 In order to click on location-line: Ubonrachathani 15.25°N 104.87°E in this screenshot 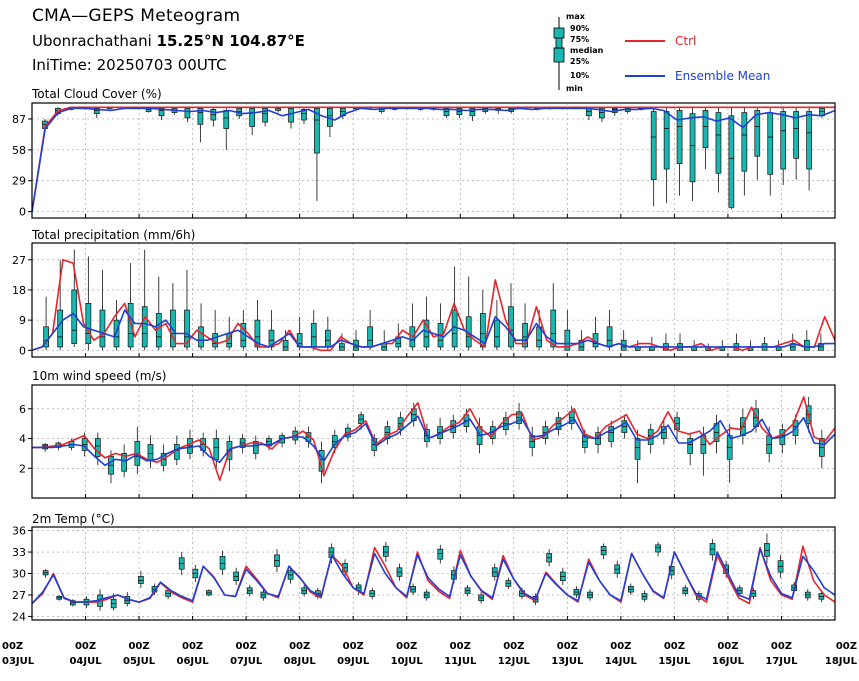, I will do `click(168, 41)`.